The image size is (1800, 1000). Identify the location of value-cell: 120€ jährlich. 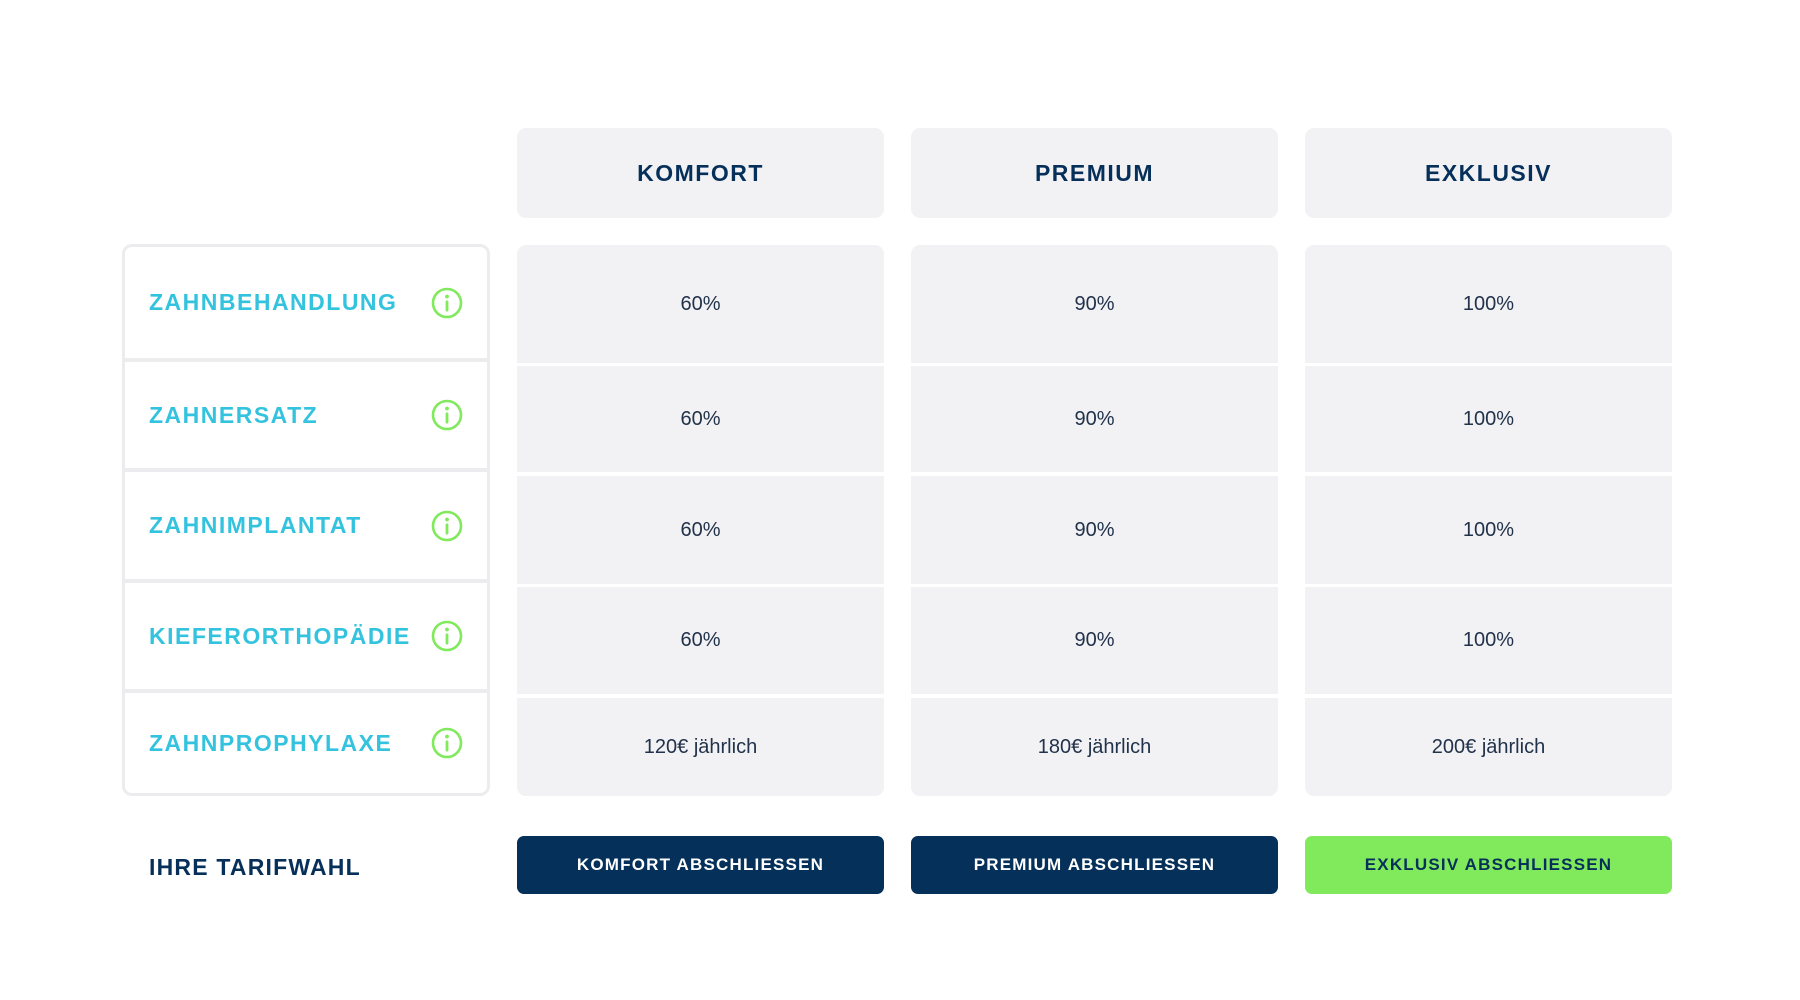
(700, 747).